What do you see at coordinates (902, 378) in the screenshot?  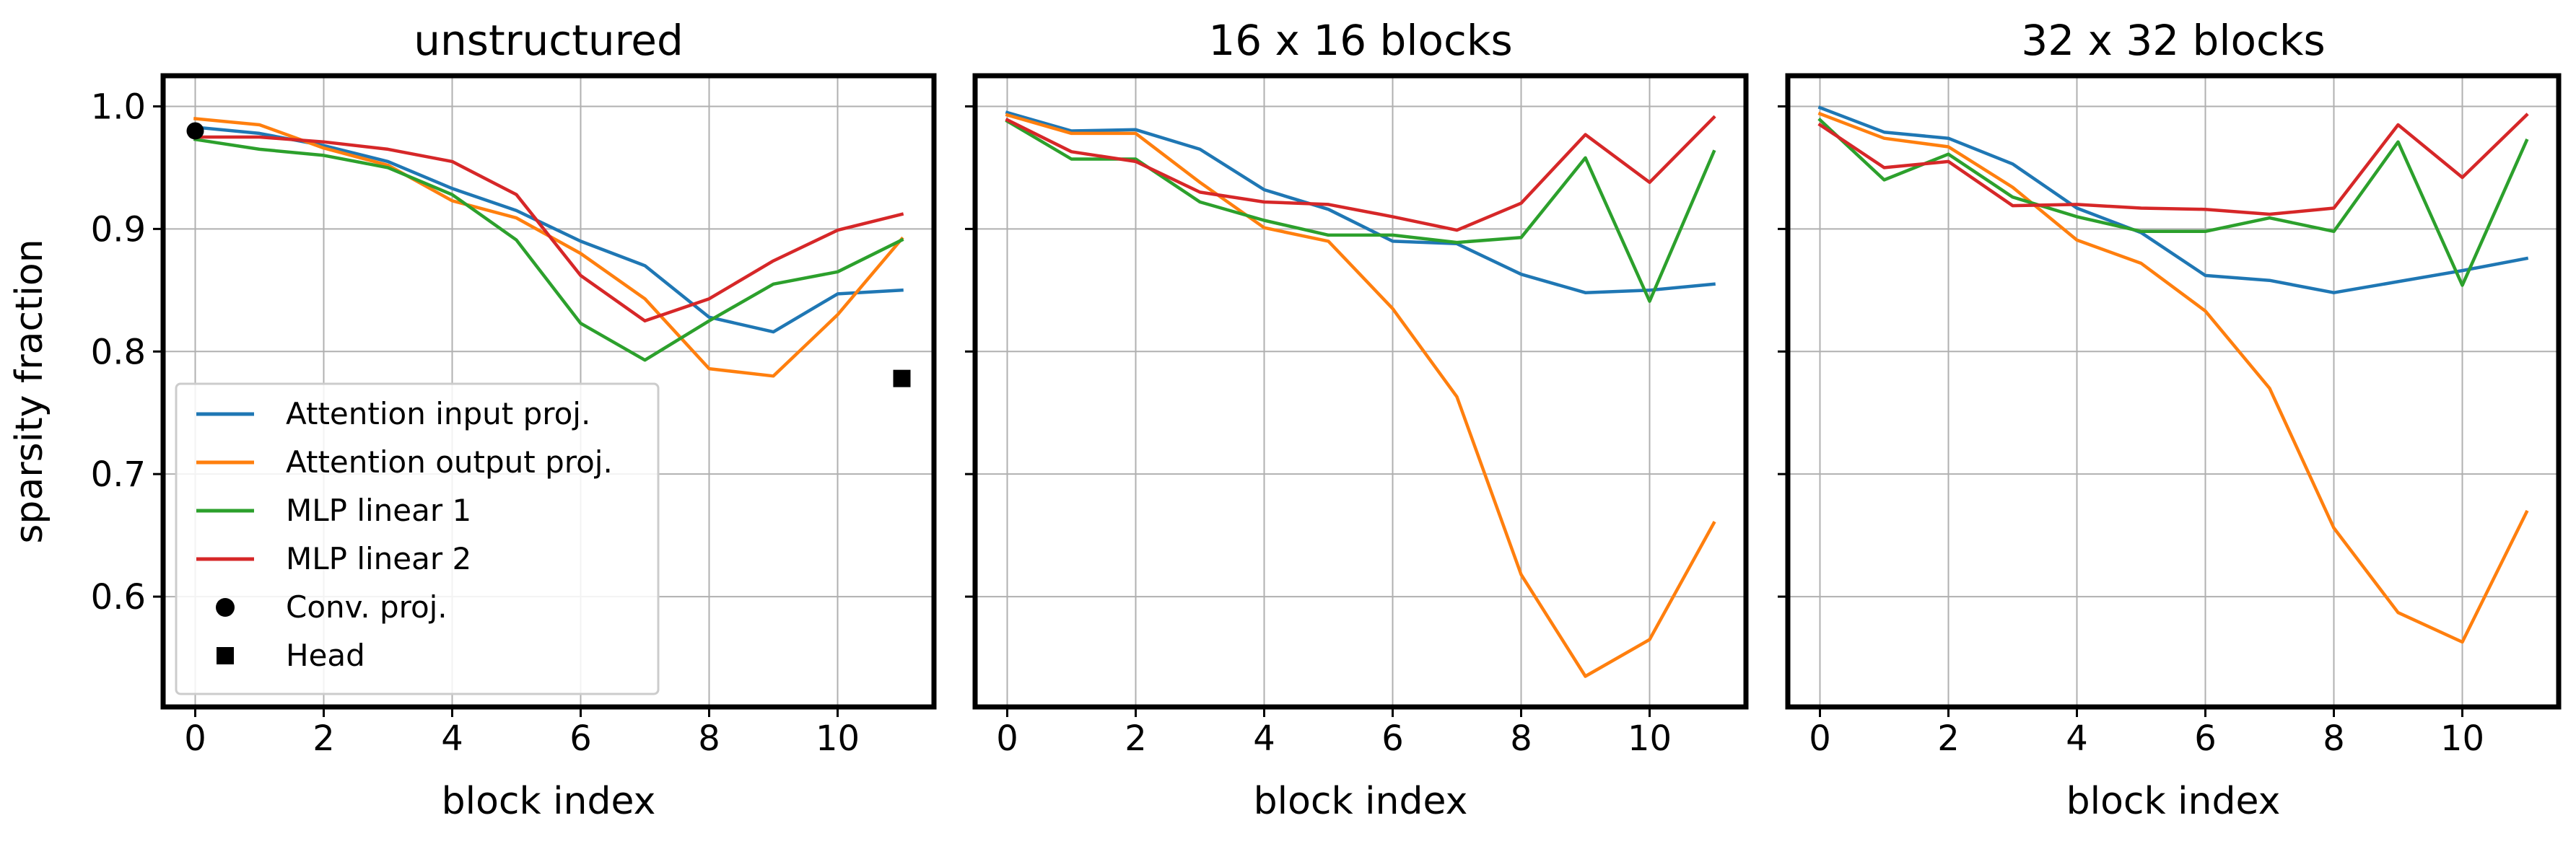 I see `marker-head` at bounding box center [902, 378].